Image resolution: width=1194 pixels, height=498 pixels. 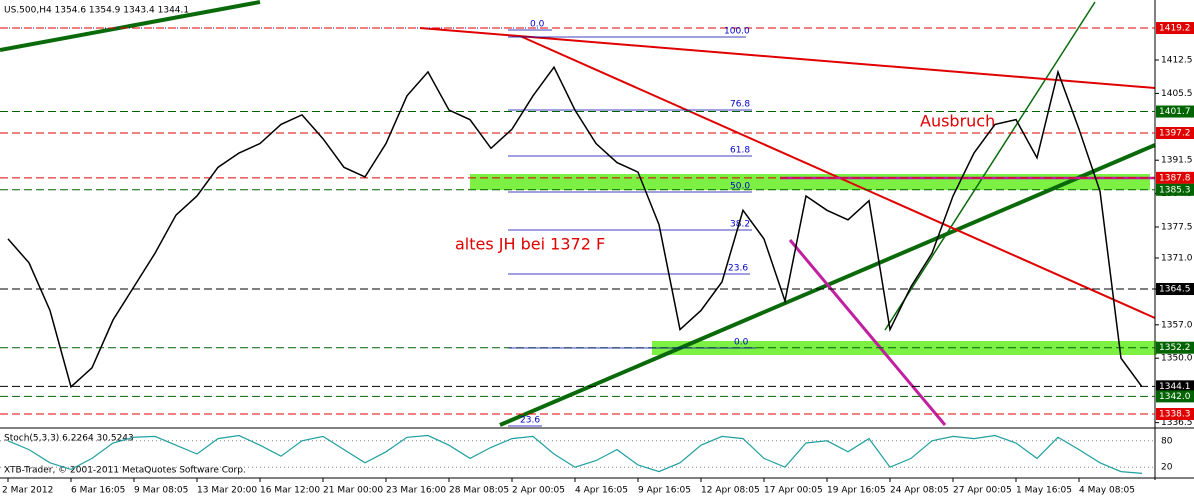 I want to click on x-tick-label: 2 Mar 2012, so click(x=27, y=491).